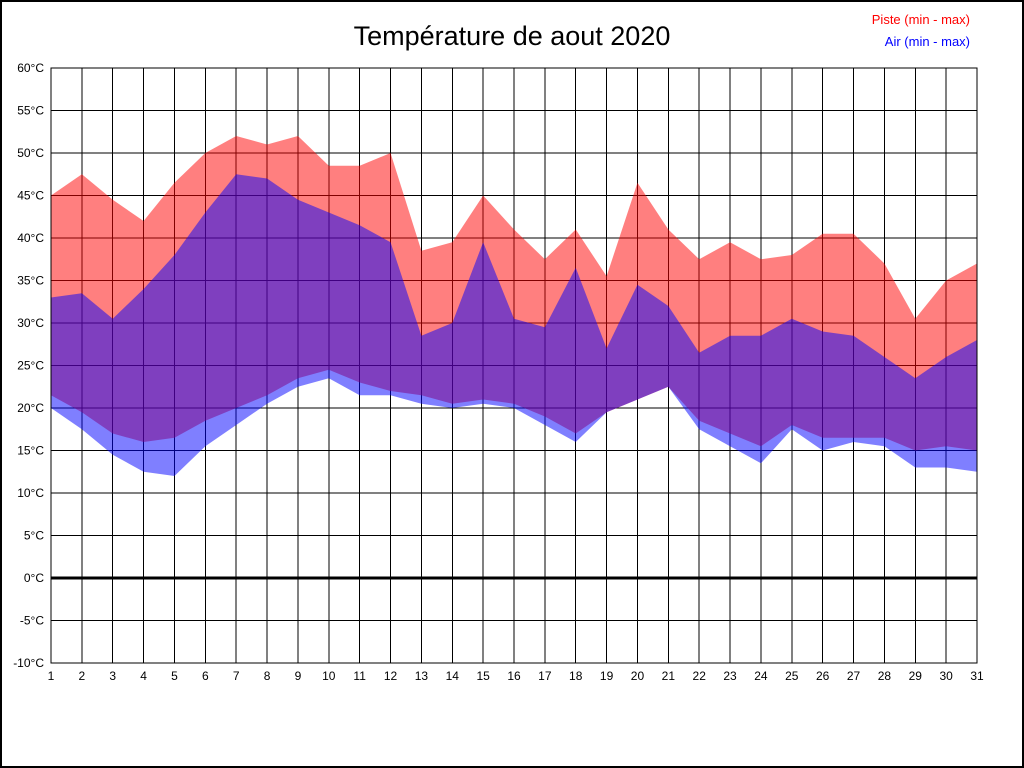 The width and height of the screenshot is (1024, 768). I want to click on legend-air: Air (min - max), so click(927, 41).